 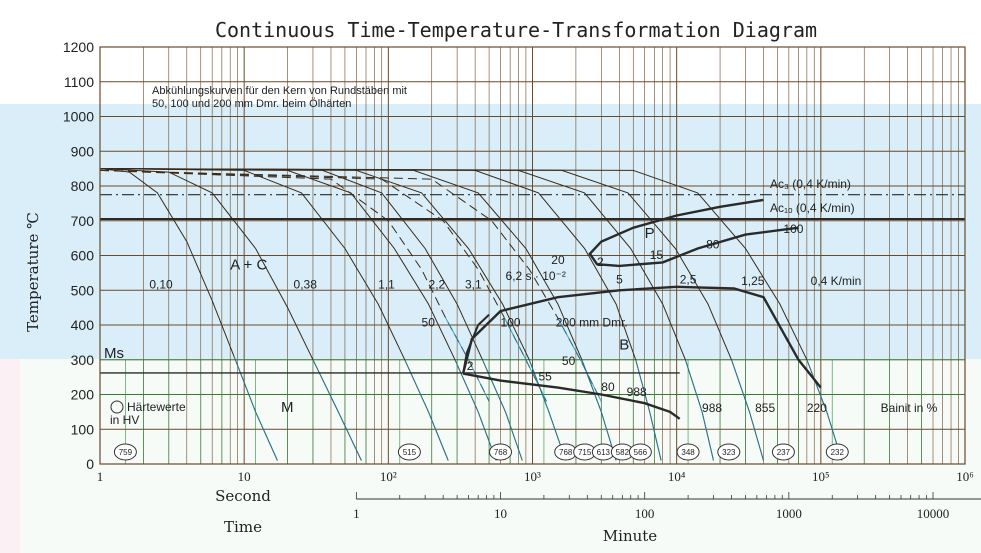 What do you see at coordinates (244, 476) in the screenshot?
I see `x-tick-seconds-1: 10` at bounding box center [244, 476].